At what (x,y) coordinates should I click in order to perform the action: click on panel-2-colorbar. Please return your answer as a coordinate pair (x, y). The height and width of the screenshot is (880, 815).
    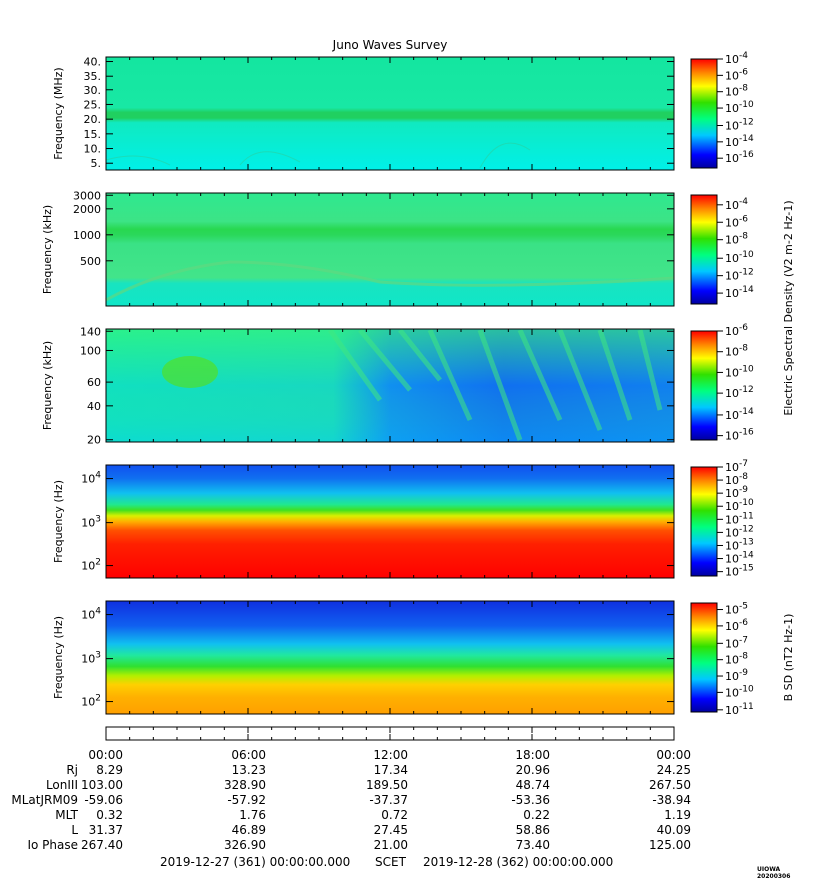
    Looking at the image, I should click on (704, 249).